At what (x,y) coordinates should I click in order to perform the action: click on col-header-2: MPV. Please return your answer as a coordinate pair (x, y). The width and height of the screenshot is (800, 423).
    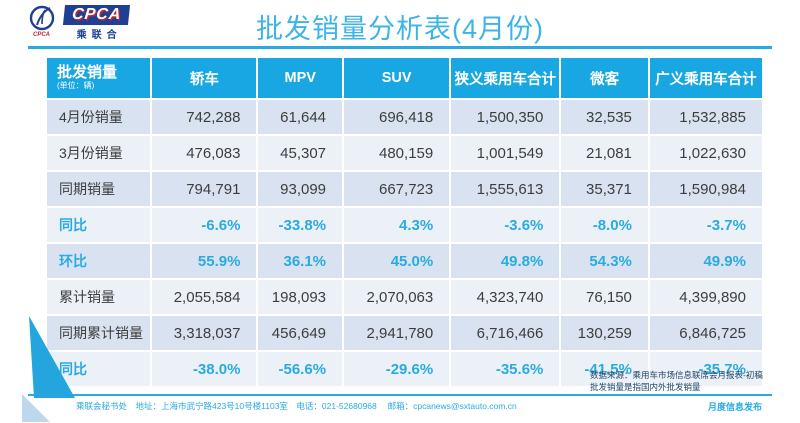
    Looking at the image, I should click on (300, 78).